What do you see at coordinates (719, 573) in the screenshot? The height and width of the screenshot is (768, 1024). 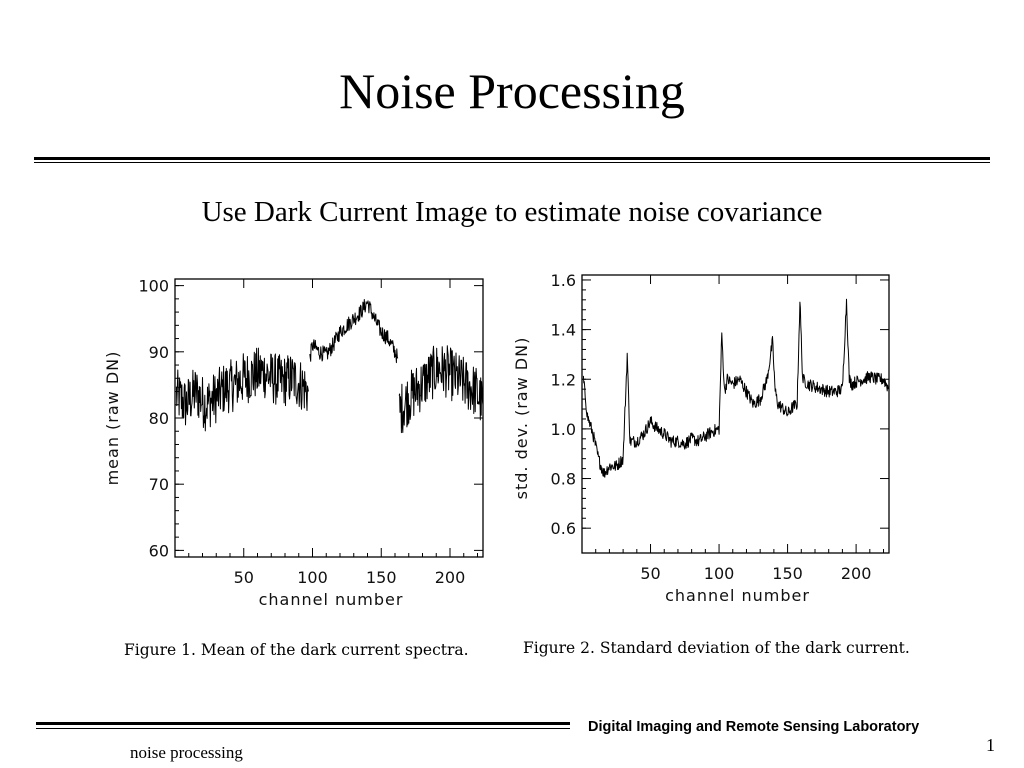 I see `stddev-xtick-label: 100` at bounding box center [719, 573].